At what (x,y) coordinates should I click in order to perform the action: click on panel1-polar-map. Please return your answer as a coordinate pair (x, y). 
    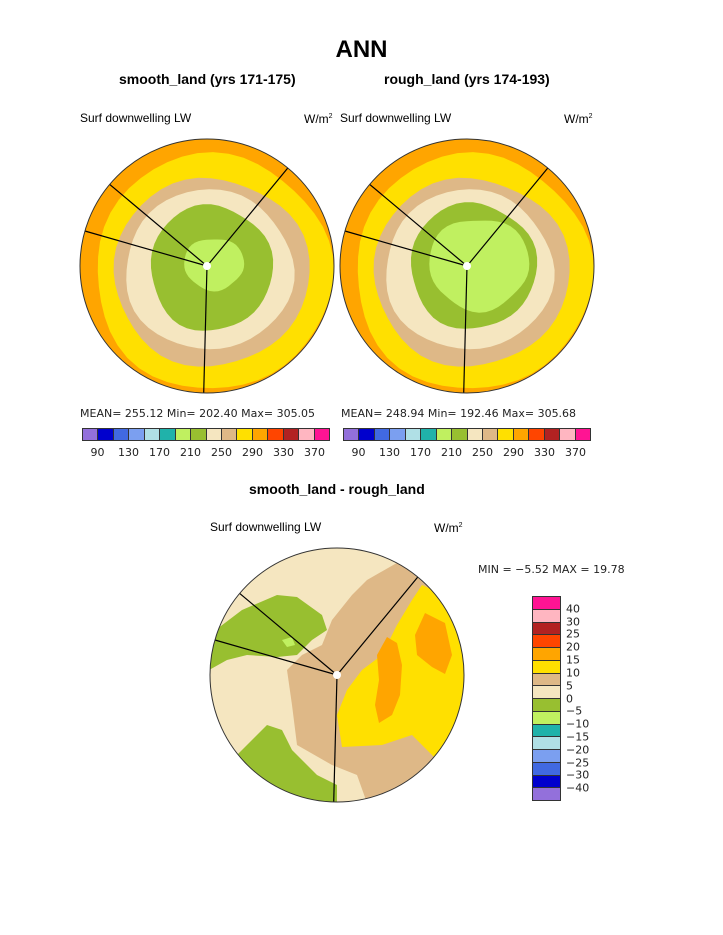
    Looking at the image, I should click on (207, 266).